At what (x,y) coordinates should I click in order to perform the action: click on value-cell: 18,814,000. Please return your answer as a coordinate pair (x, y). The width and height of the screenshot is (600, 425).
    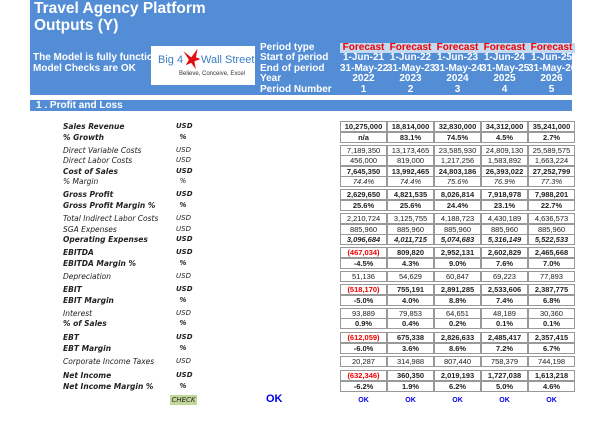
    Looking at the image, I should click on (410, 126).